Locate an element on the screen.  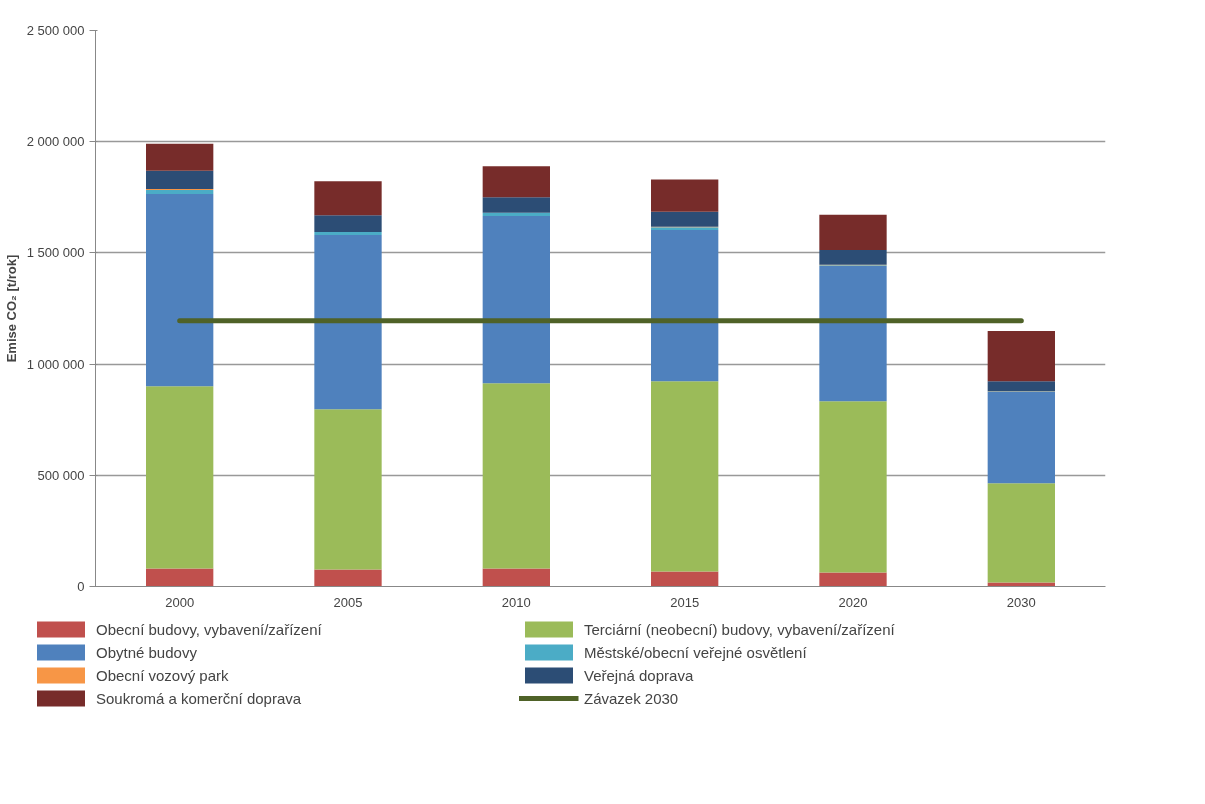
legend-label: Obecní vozový park is located at coordinates (162, 675).